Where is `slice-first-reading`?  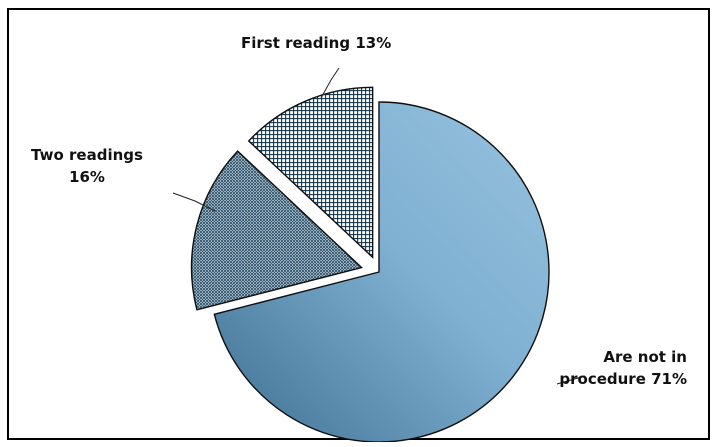
slice-first-reading is located at coordinates (310, 172).